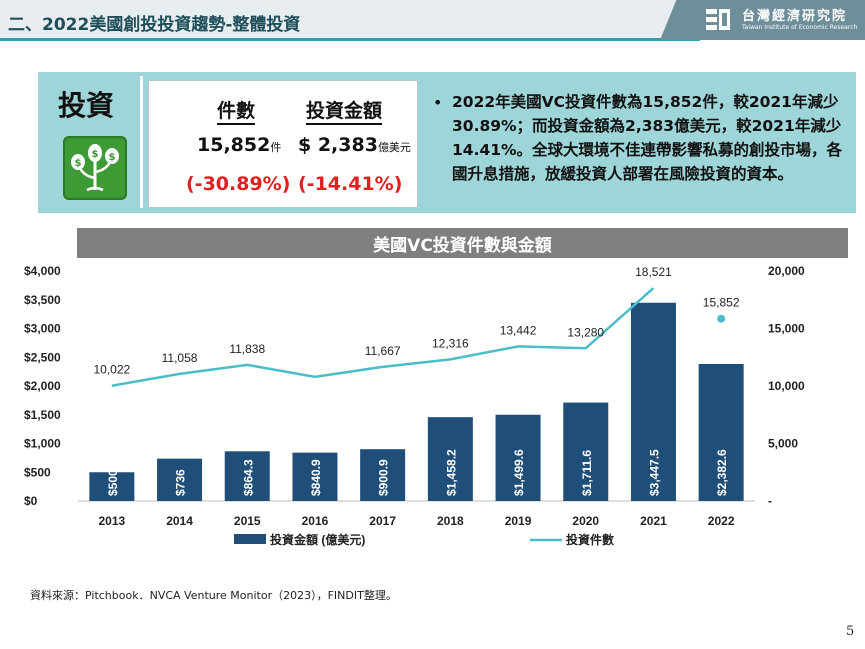 The image size is (865, 649). What do you see at coordinates (238, 184) in the screenshot?
I see `count-change: (-30.89%)` at bounding box center [238, 184].